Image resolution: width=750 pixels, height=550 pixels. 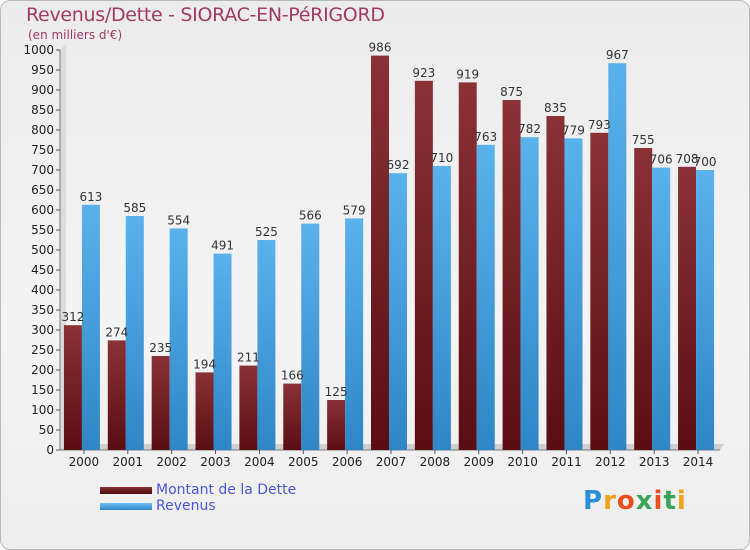 I want to click on data-label-revenus: 779, so click(x=573, y=130).